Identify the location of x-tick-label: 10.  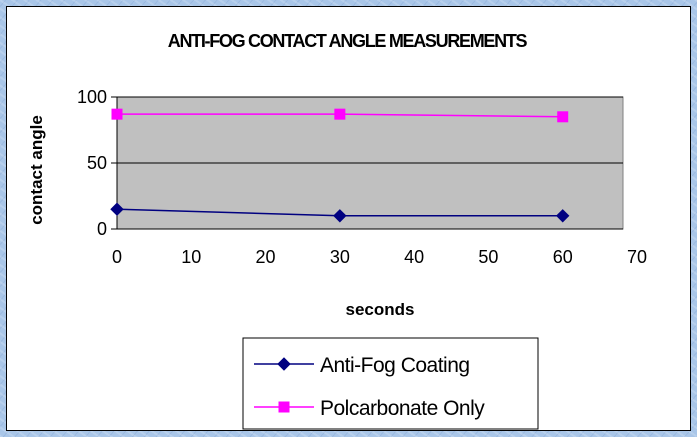
(191, 257).